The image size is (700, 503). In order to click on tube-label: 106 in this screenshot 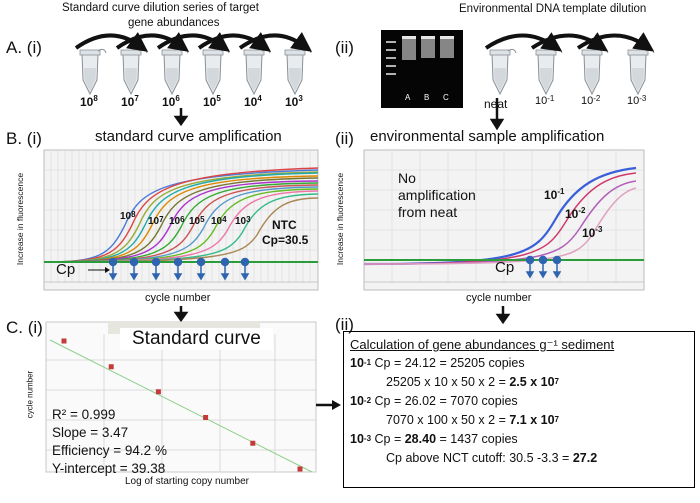, I will do `click(171, 101)`.